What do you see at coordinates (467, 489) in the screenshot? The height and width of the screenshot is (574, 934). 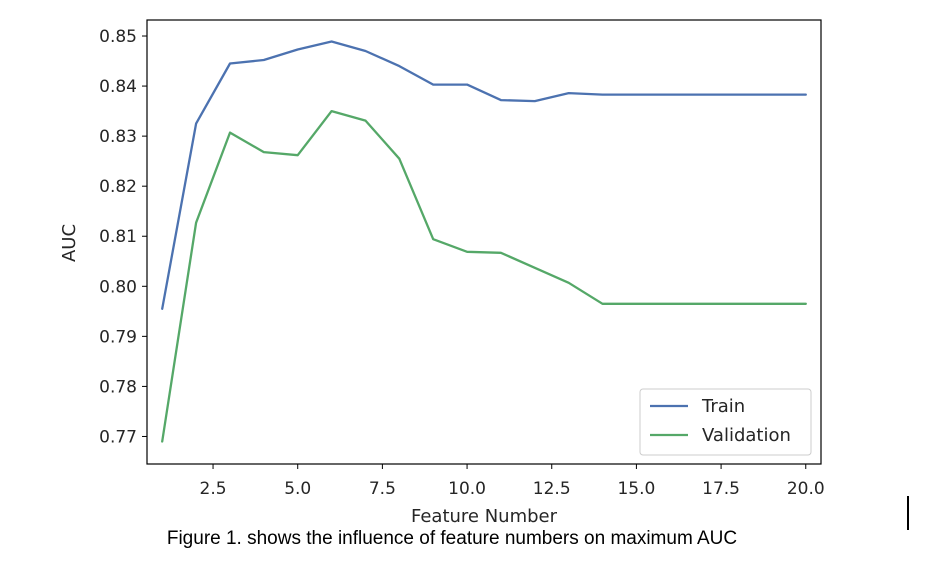 I see `x-tick-label: 10.0` at bounding box center [467, 489].